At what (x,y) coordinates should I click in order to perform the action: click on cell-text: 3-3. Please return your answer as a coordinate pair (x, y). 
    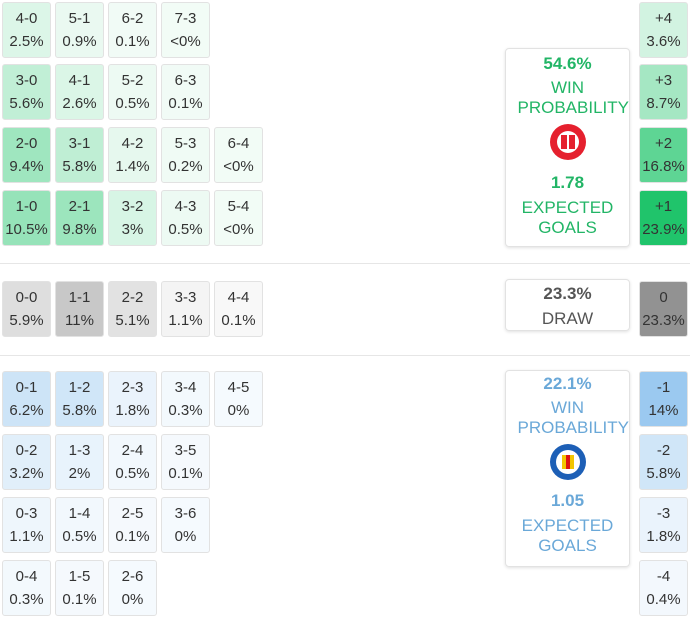
    Looking at the image, I should click on (185, 297).